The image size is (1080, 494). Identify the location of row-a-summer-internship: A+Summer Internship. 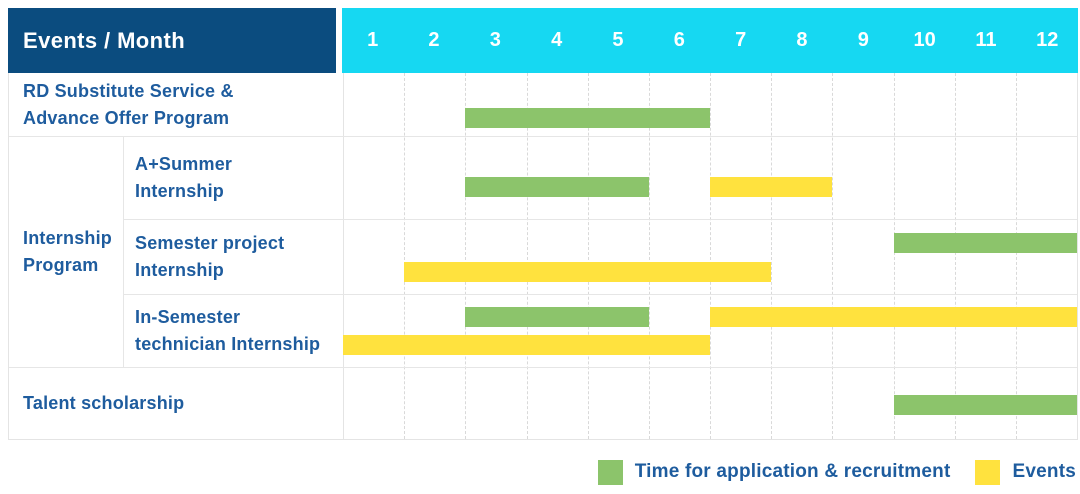
(600, 178).